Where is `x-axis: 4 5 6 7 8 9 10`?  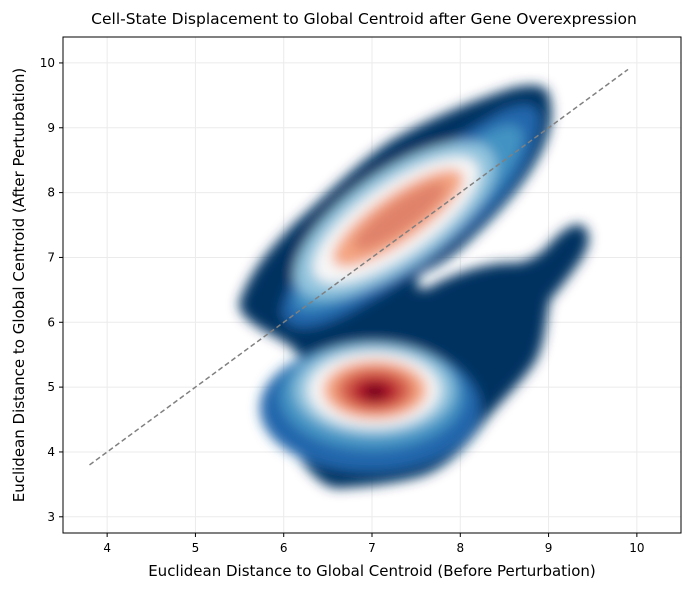 x-axis: 4 5 6 7 8 9 10 is located at coordinates (373, 544).